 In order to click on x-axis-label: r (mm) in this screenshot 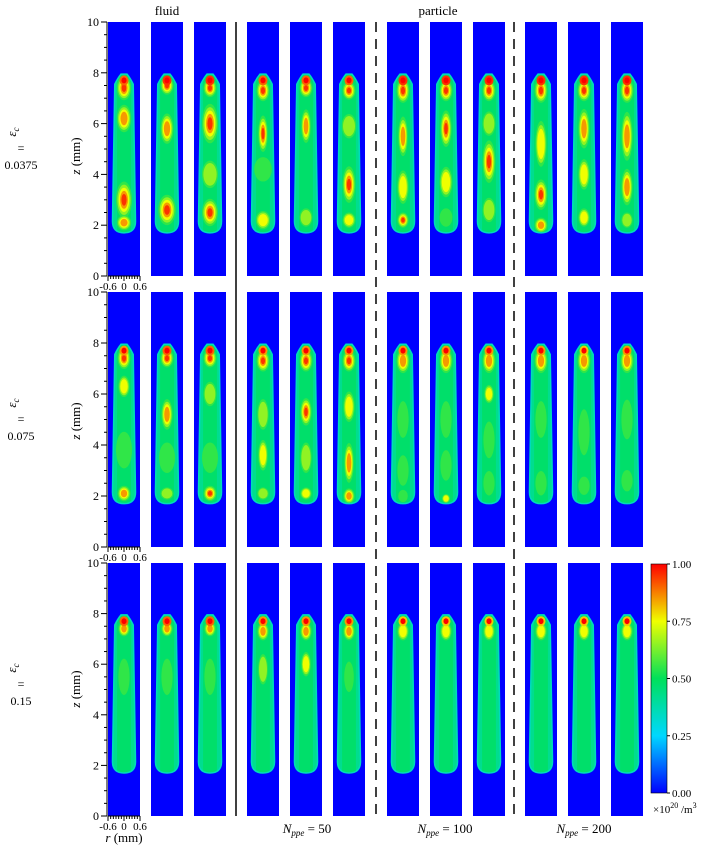, I will do `click(123, 837)`.